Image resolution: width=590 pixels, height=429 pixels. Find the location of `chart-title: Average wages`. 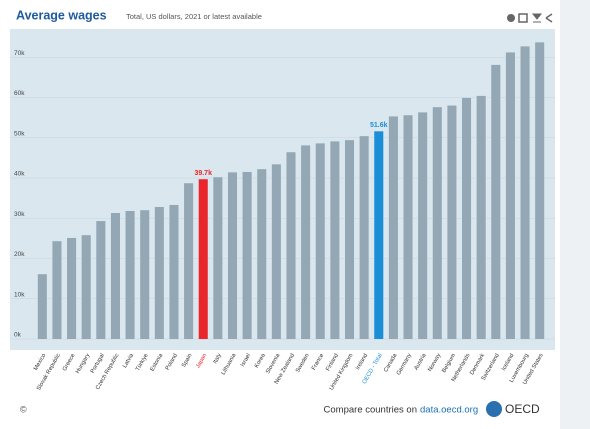

chart-title: Average wages is located at coordinates (61, 15).